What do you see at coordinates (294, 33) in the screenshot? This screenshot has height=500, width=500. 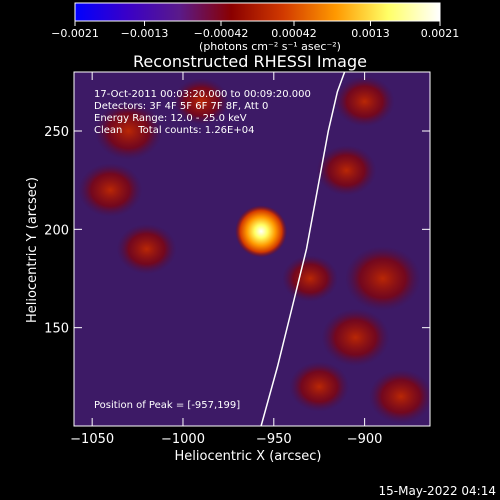 I see `colorbar-tick-label: 0.00042` at bounding box center [294, 33].